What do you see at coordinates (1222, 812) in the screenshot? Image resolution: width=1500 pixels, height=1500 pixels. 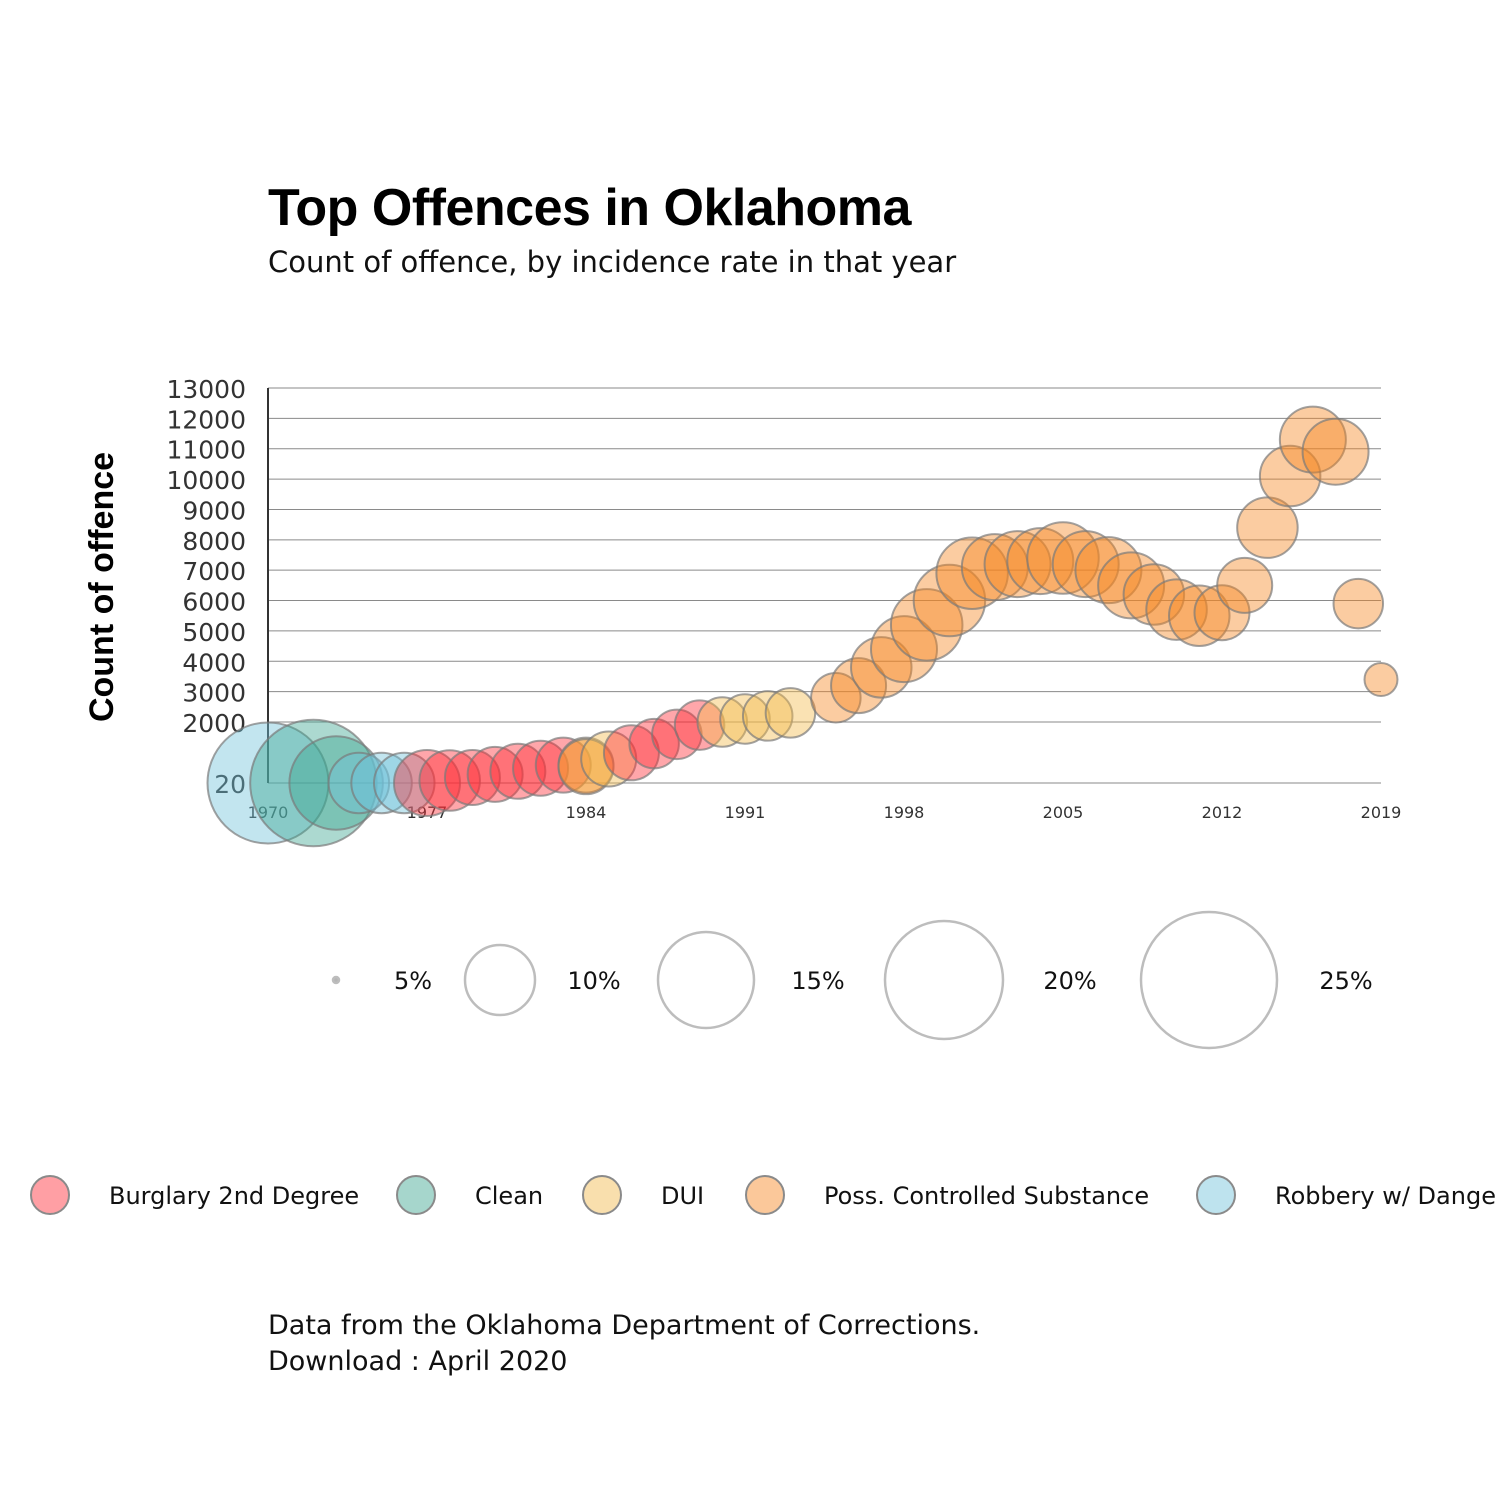 I see `x-tick-label: 2012` at bounding box center [1222, 812].